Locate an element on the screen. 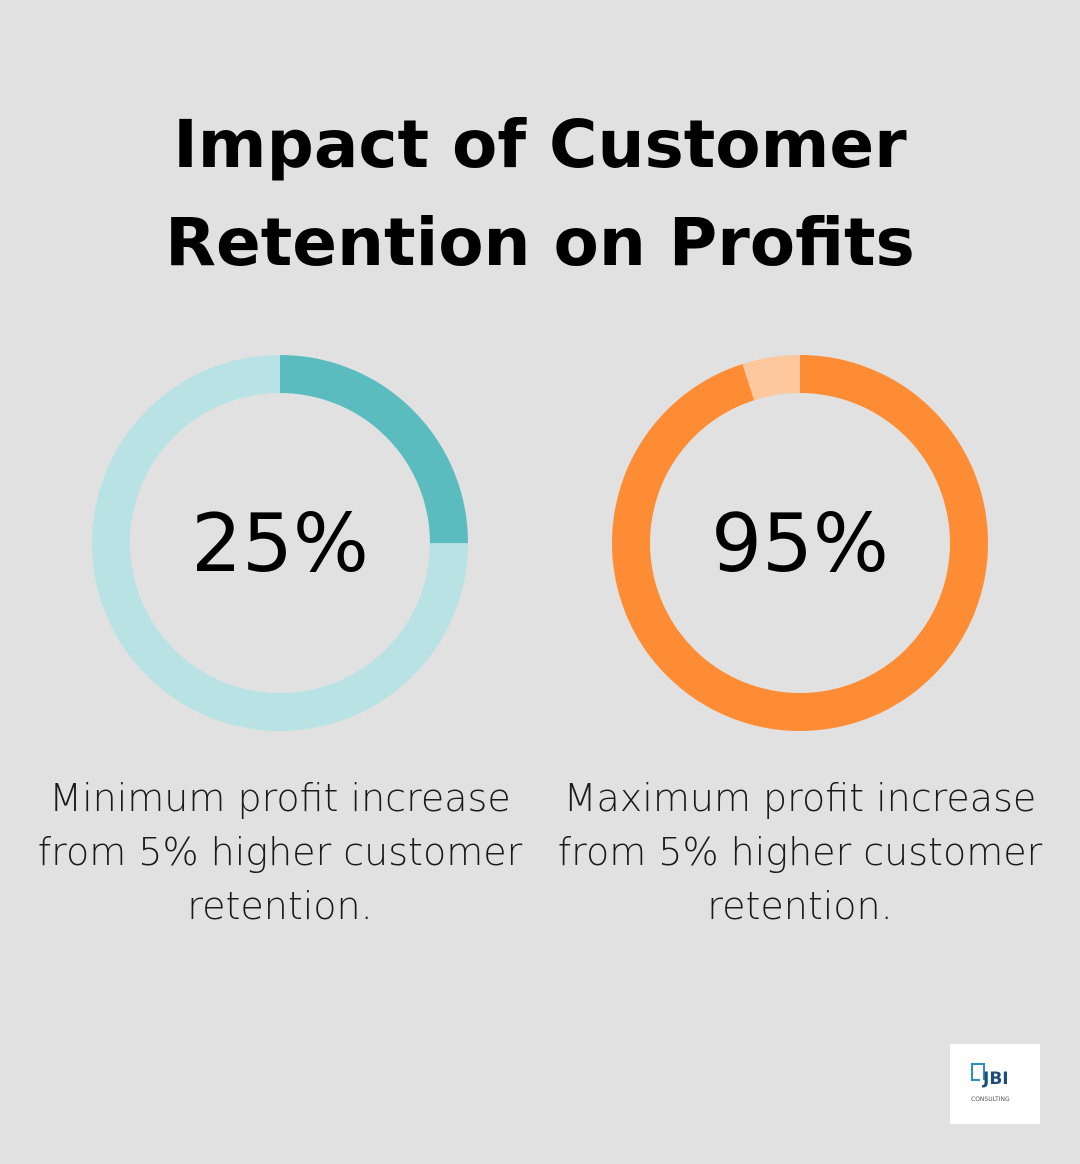  donut-percentage-label: 25% is located at coordinates (280, 543).